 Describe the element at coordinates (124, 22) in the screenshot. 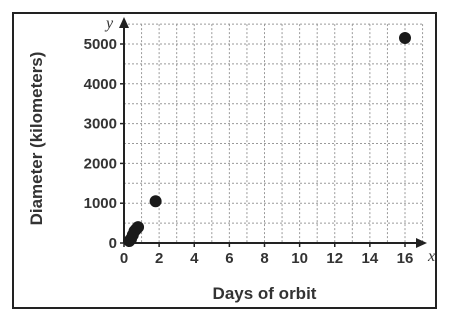

I see `y-axis-arrow` at that location.